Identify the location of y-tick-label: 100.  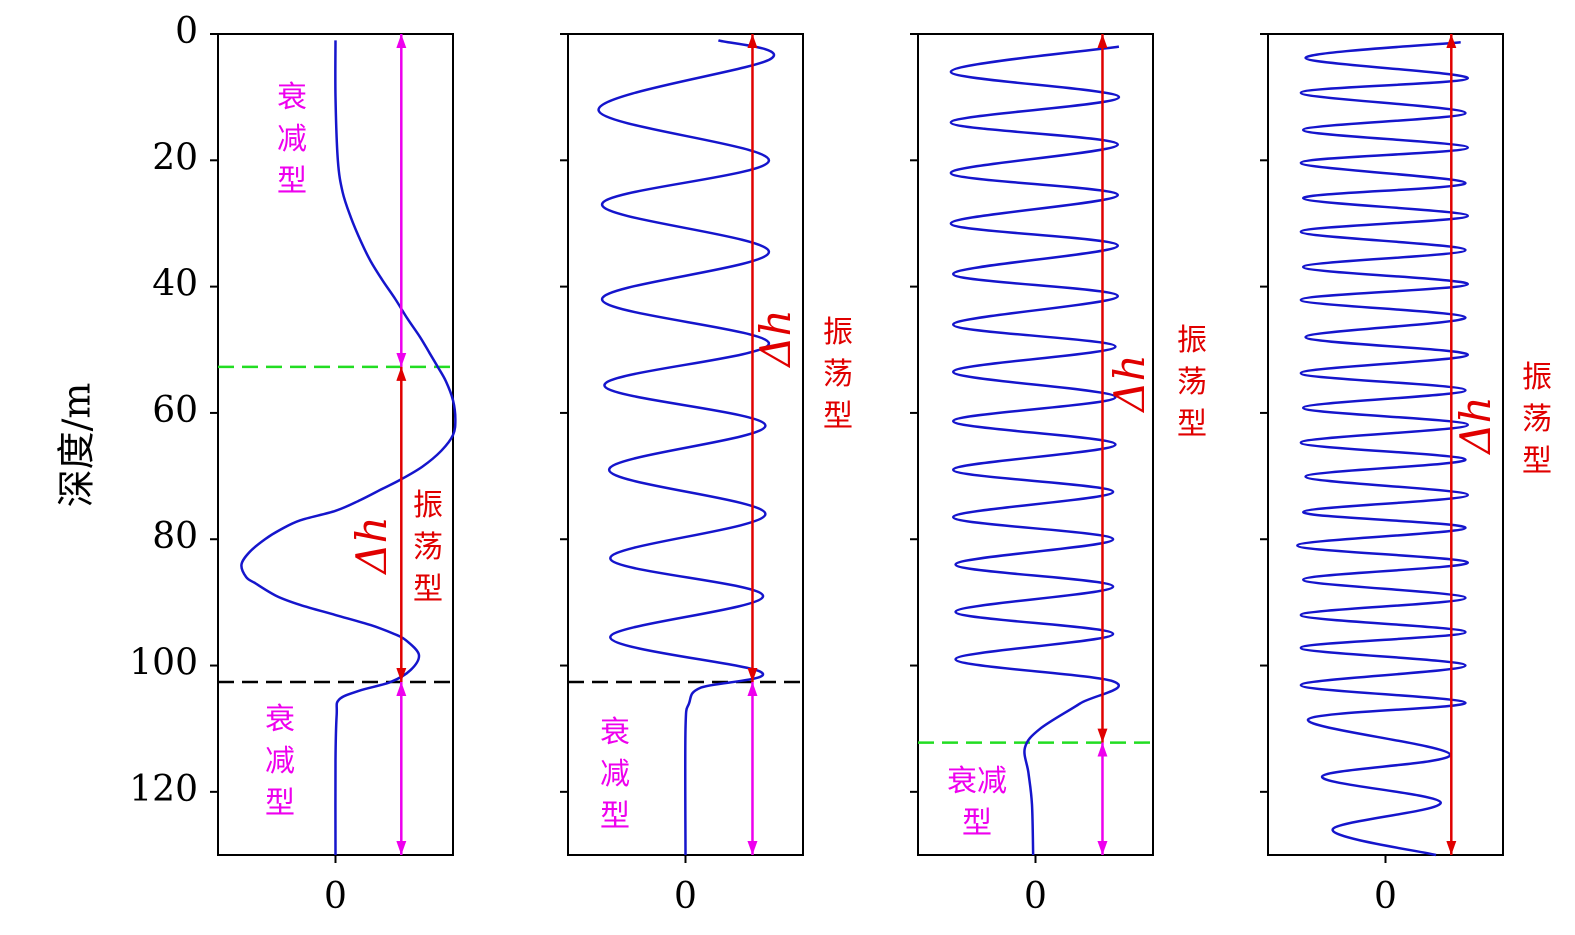
(163, 663).